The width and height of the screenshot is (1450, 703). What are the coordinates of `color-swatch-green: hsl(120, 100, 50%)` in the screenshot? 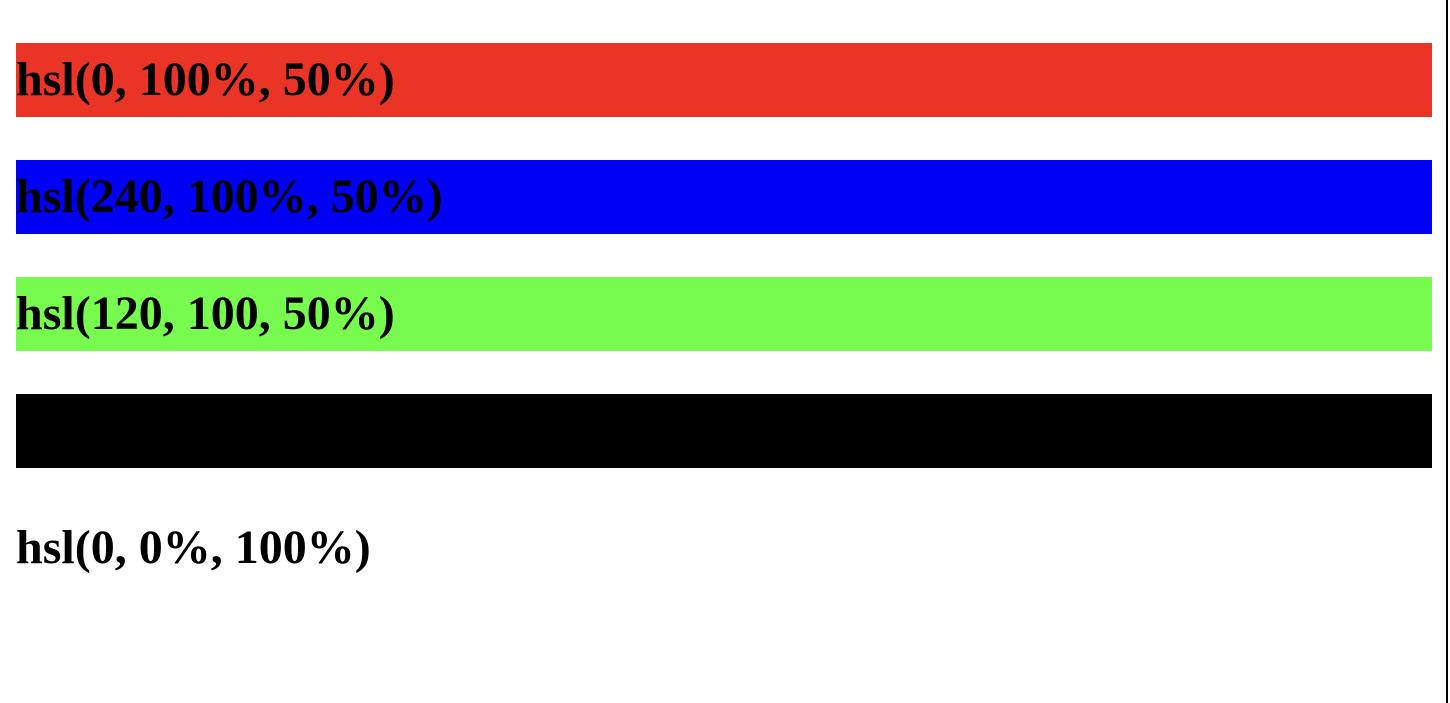 It's located at (724, 314).